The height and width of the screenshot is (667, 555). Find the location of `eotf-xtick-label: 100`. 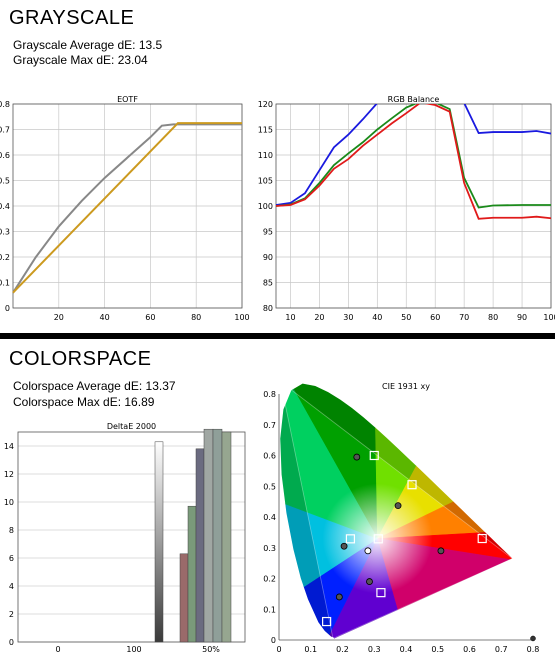

eotf-xtick-label: 100 is located at coordinates (241, 317).